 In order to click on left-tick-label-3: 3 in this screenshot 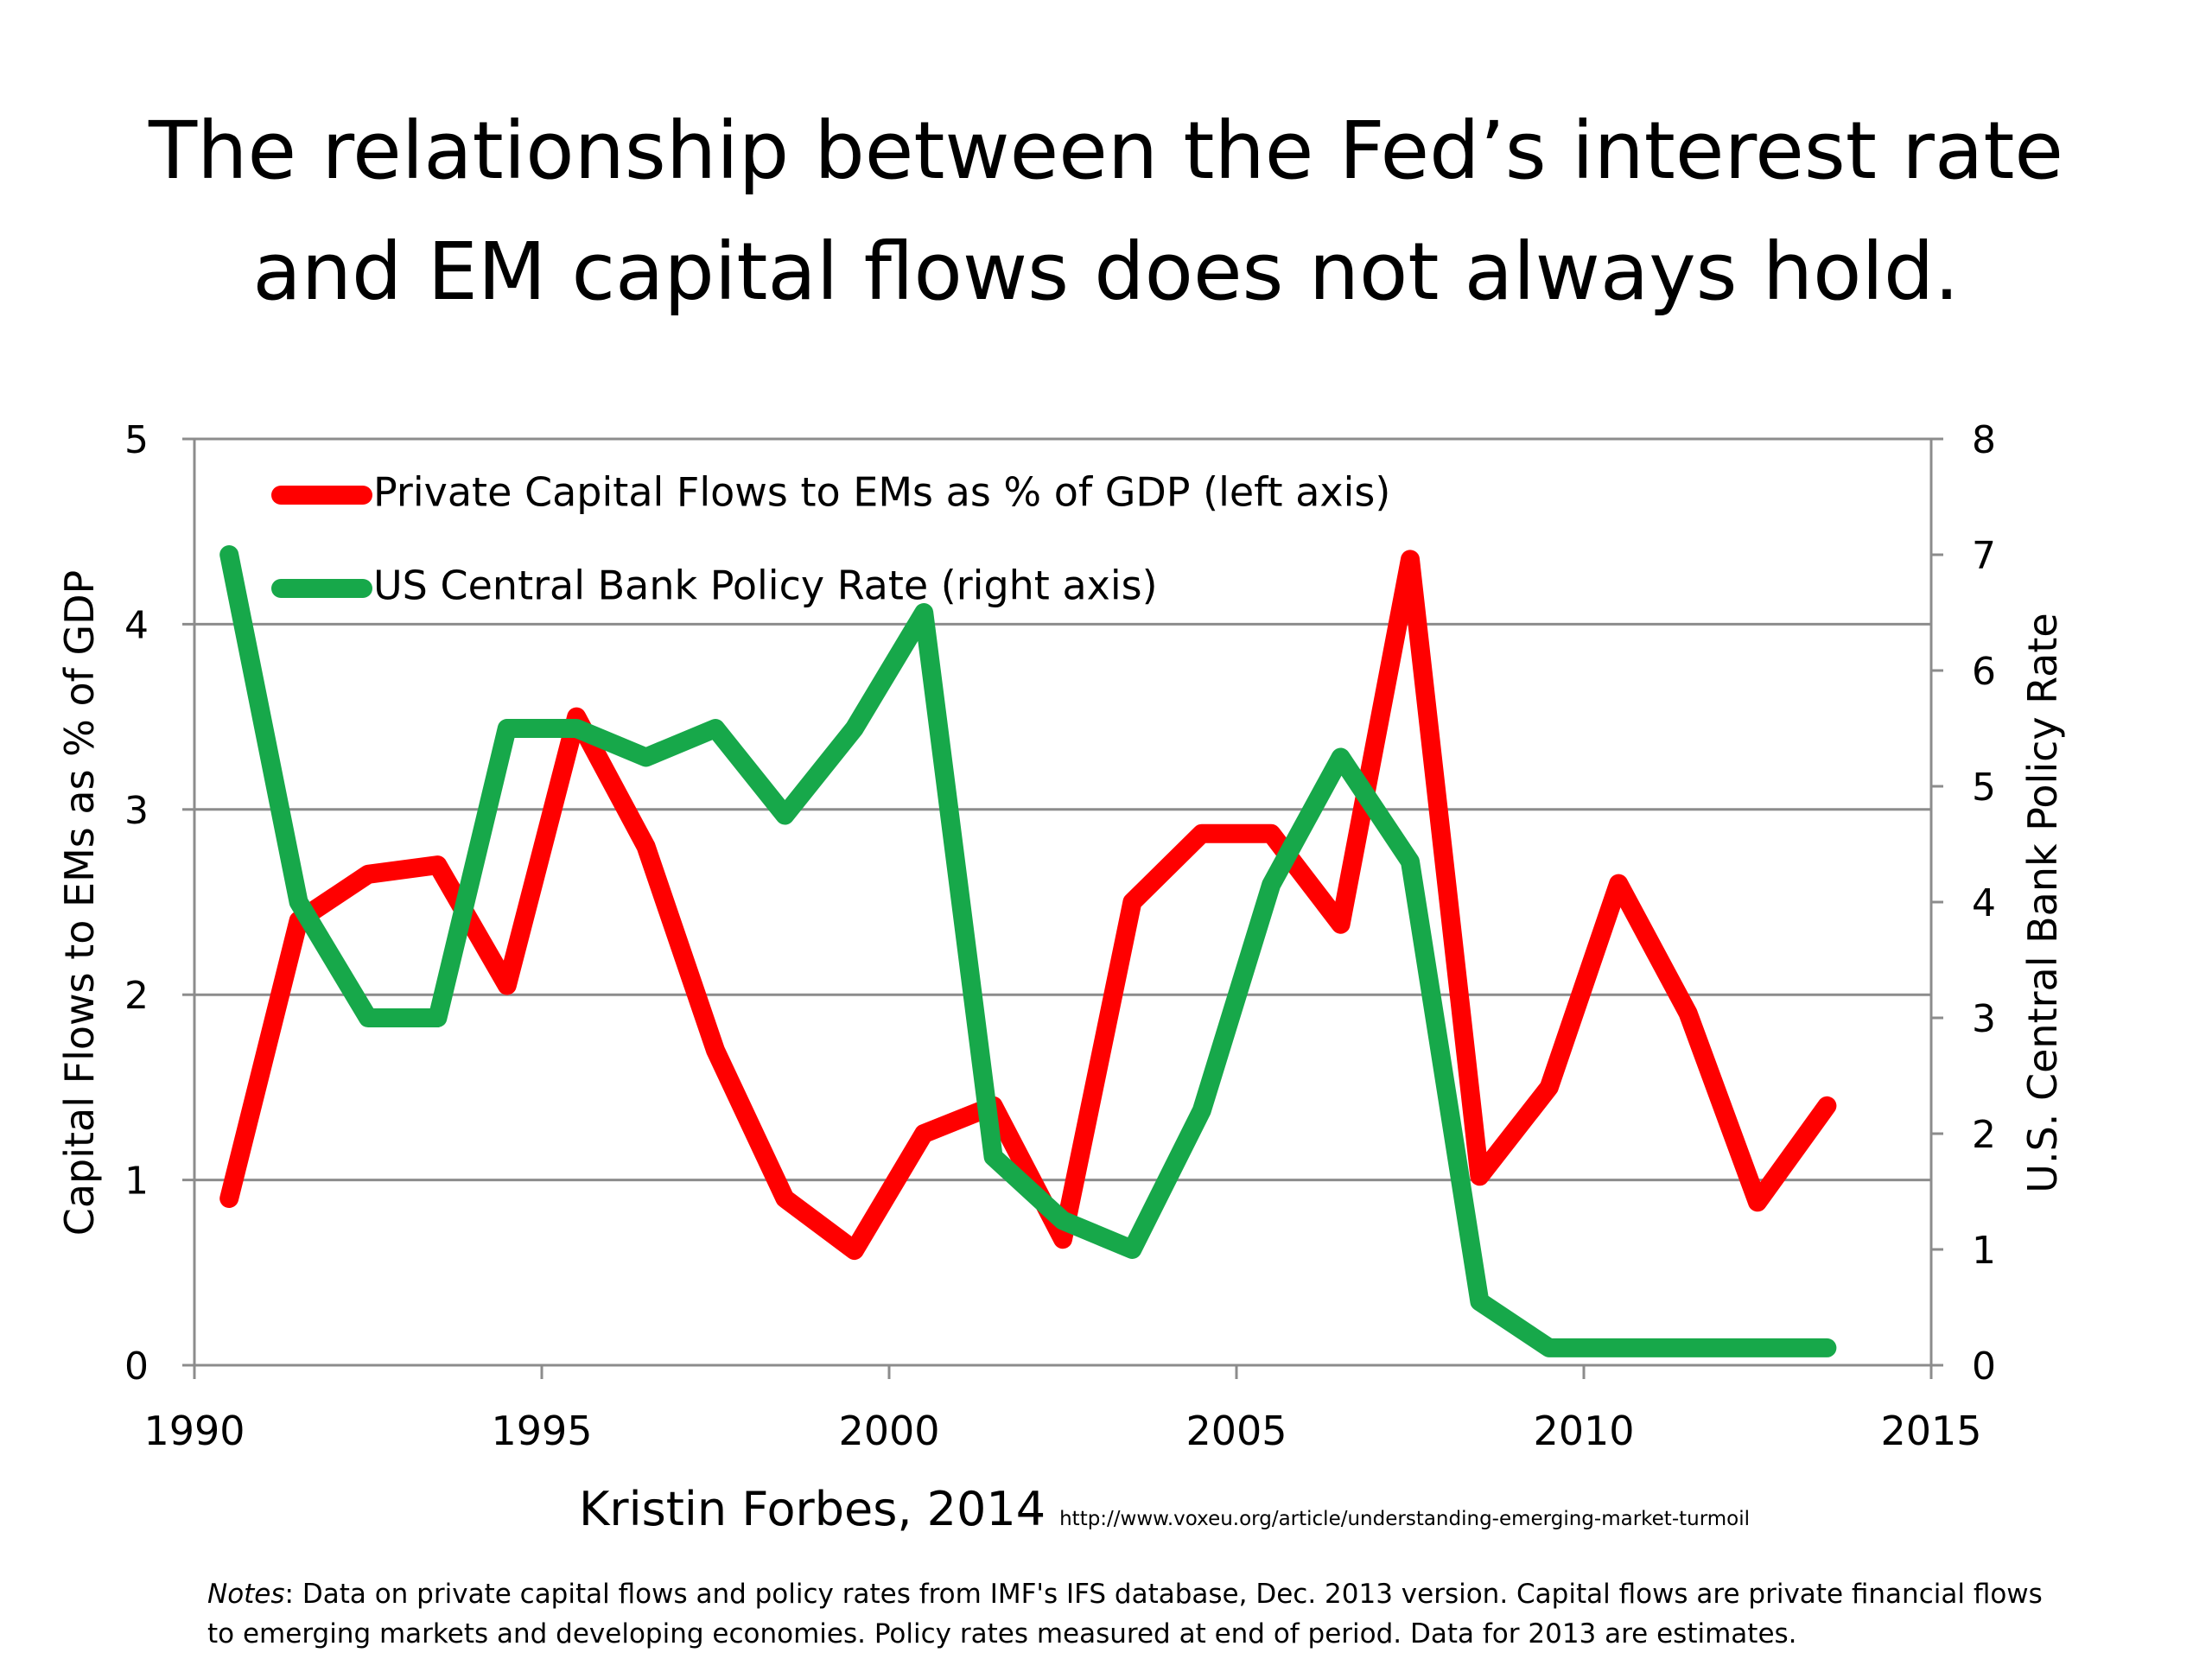, I will do `click(136, 811)`.